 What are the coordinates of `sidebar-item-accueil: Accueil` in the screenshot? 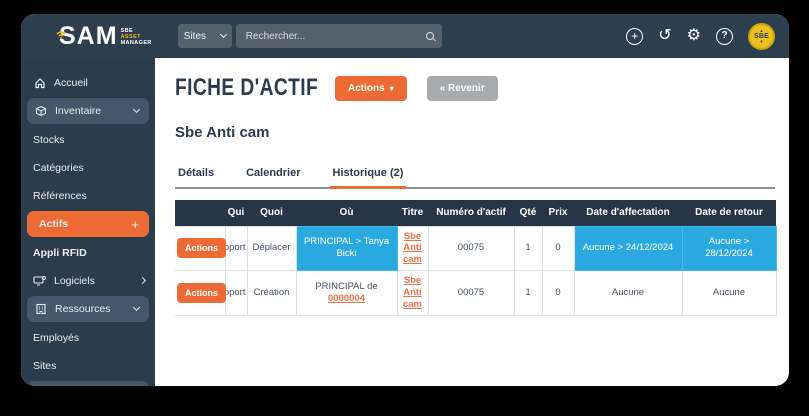 It's located at (88, 82).